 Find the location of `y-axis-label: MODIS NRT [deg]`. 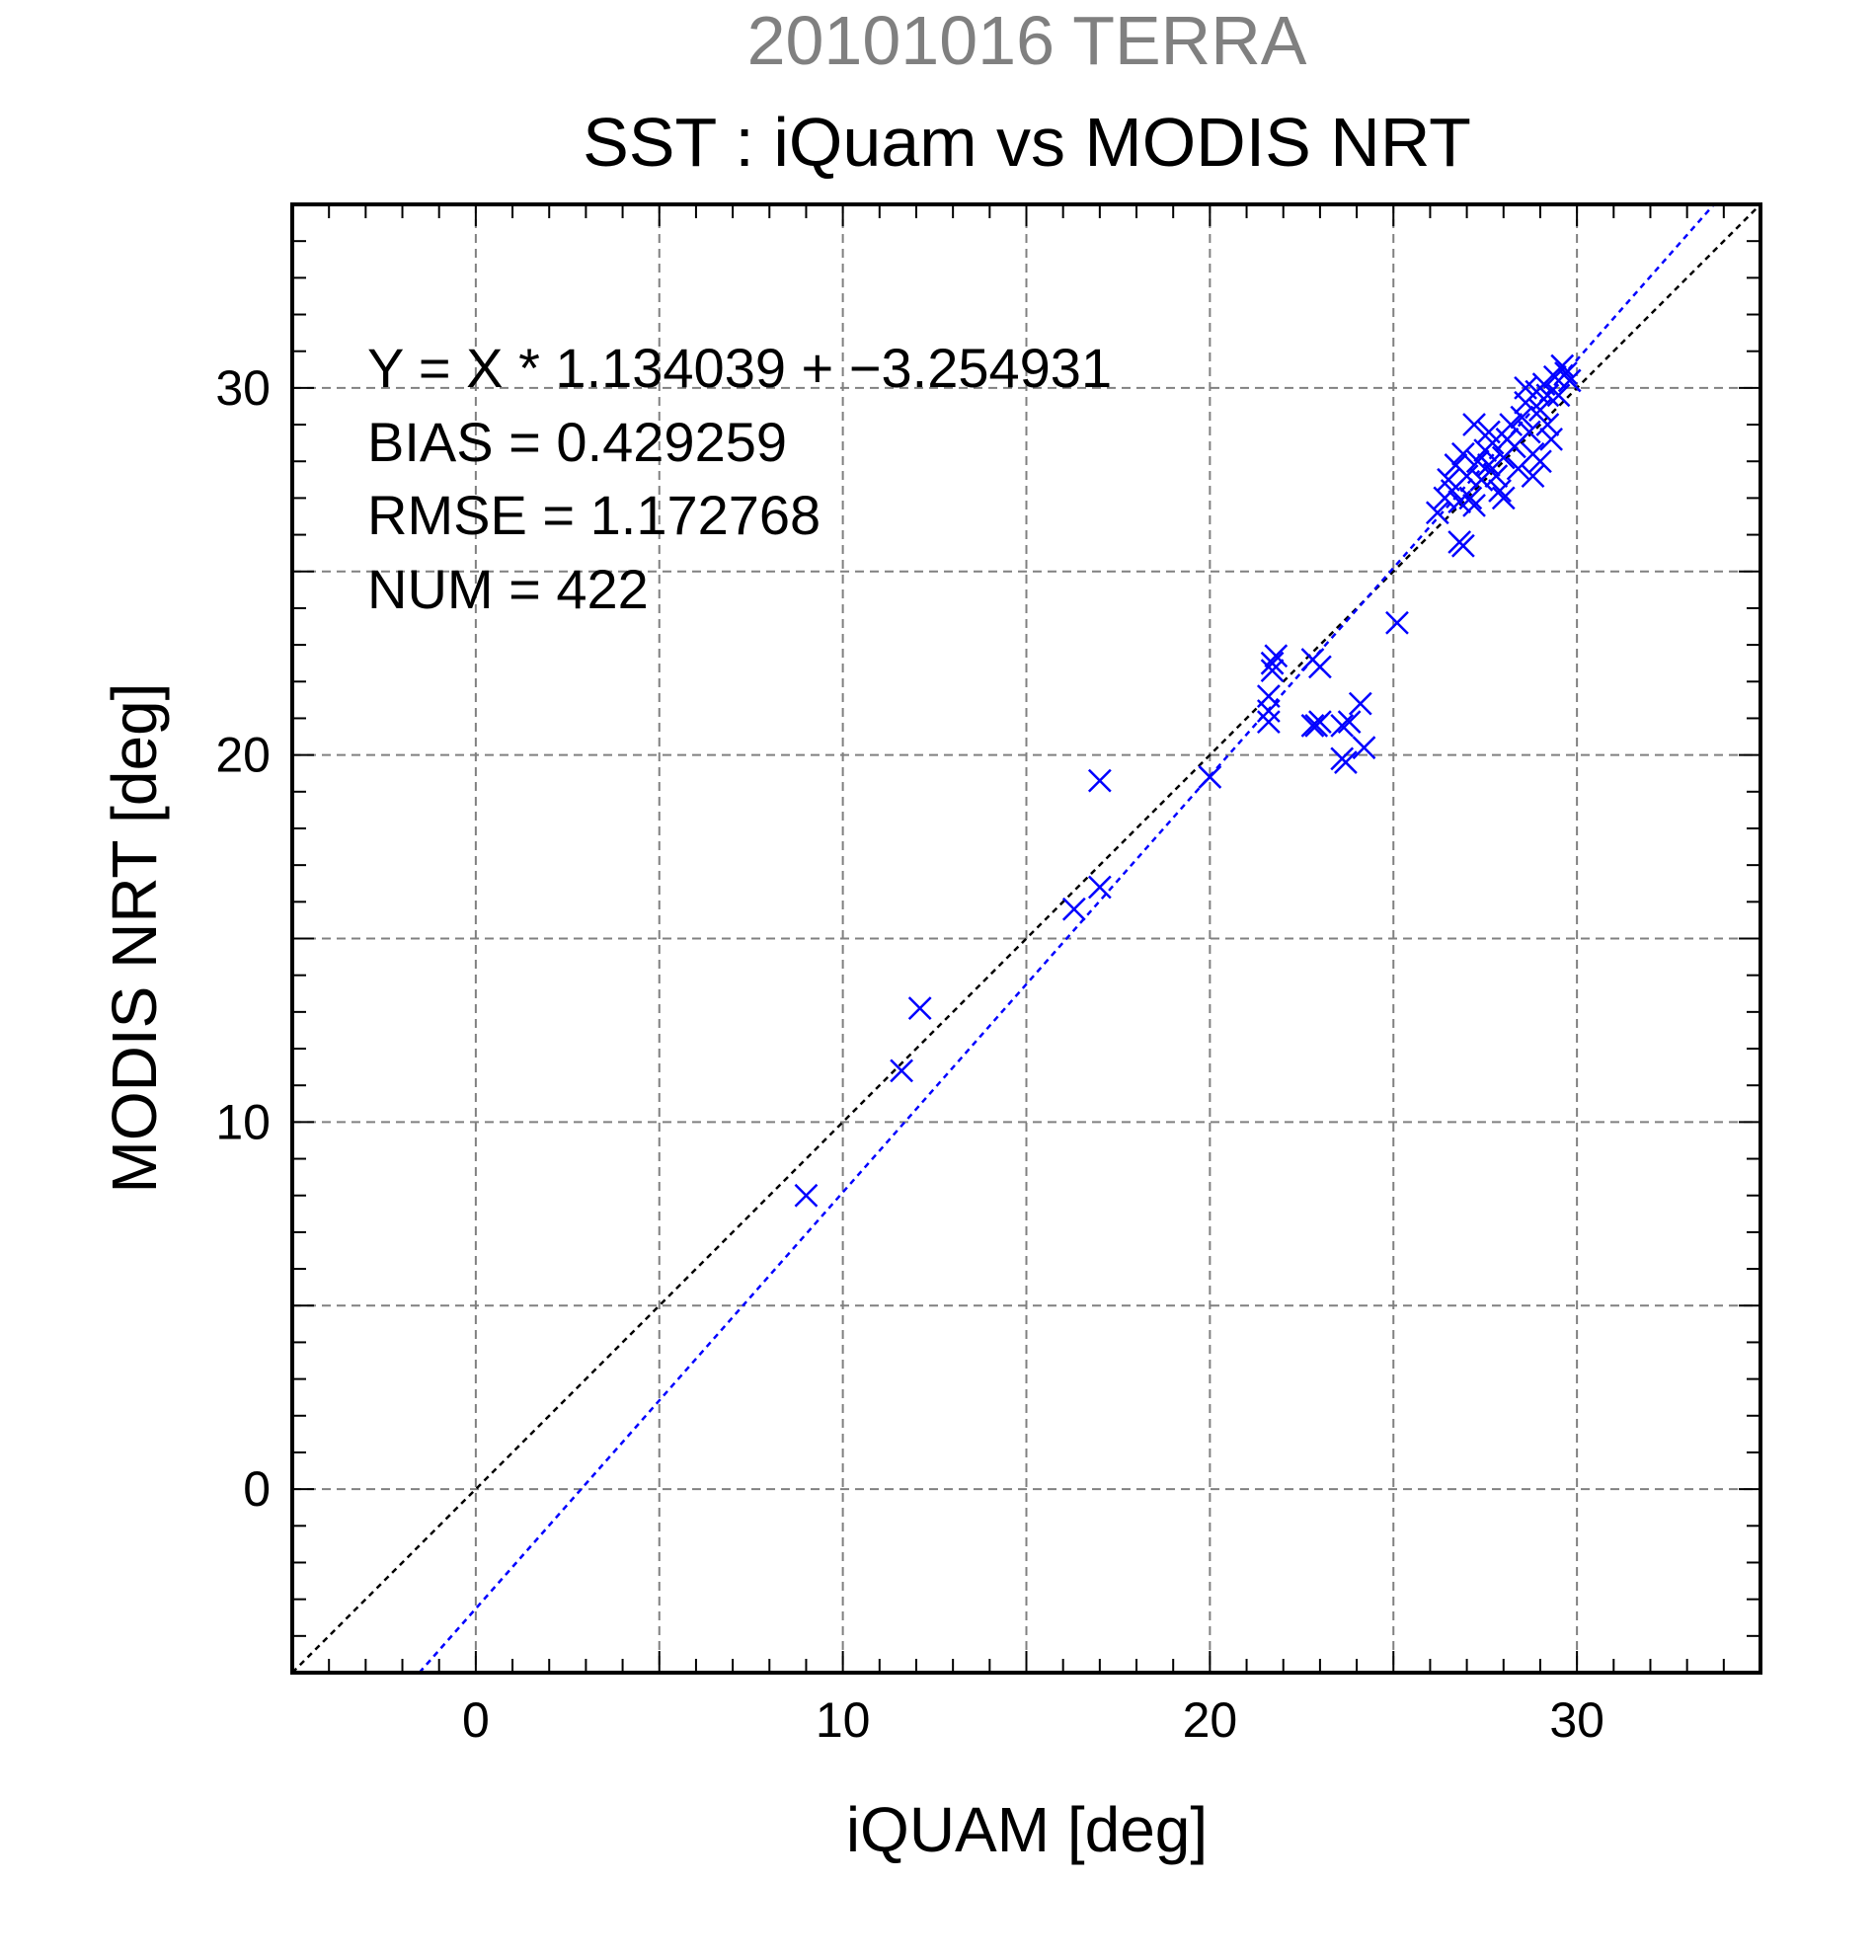

y-axis-label: MODIS NRT [deg] is located at coordinates (135, 939).